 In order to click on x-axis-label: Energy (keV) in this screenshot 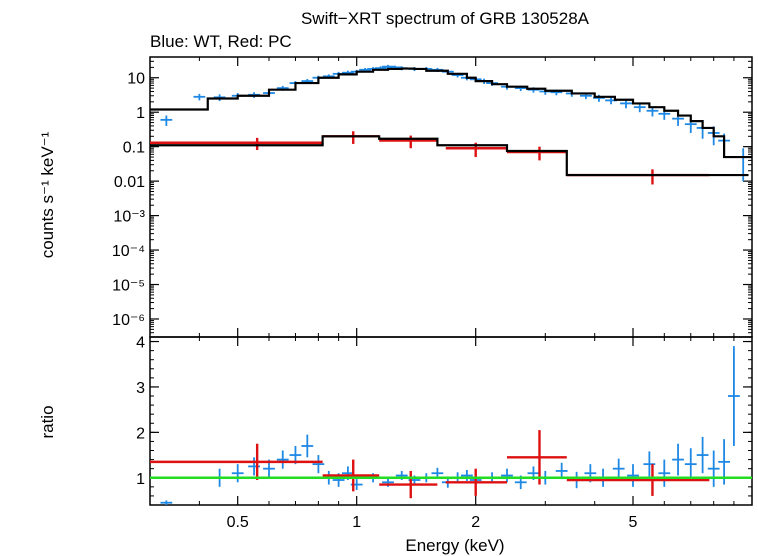, I will do `click(454, 545)`.